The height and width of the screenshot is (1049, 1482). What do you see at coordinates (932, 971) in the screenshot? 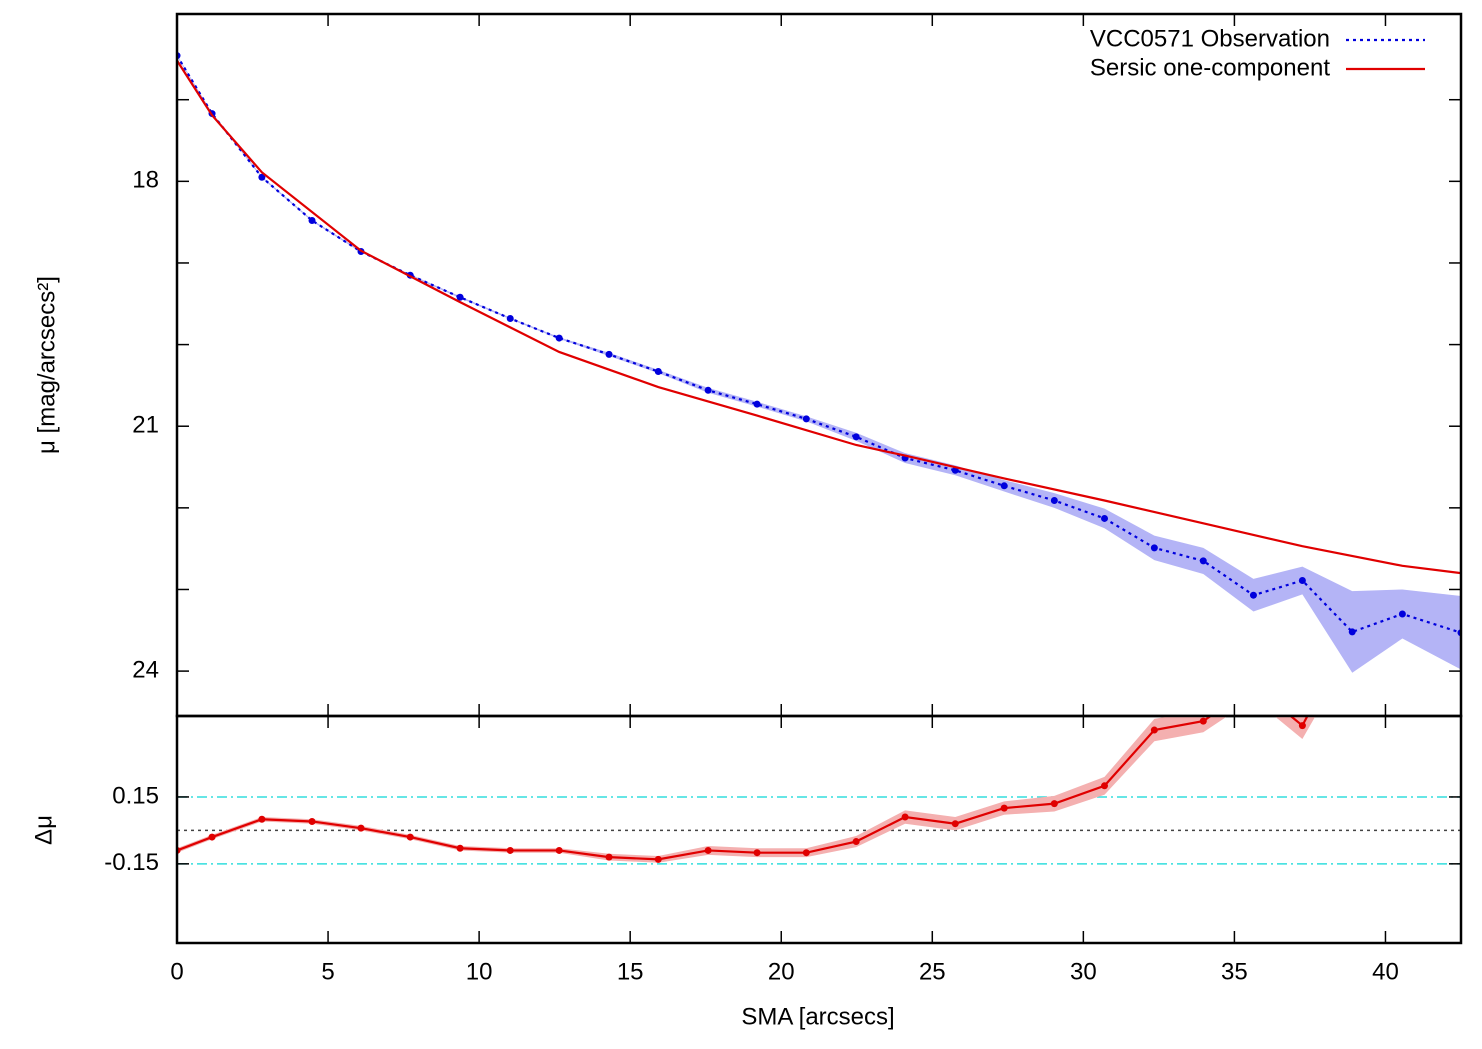
I see `x-tick-label: 25` at bounding box center [932, 971].